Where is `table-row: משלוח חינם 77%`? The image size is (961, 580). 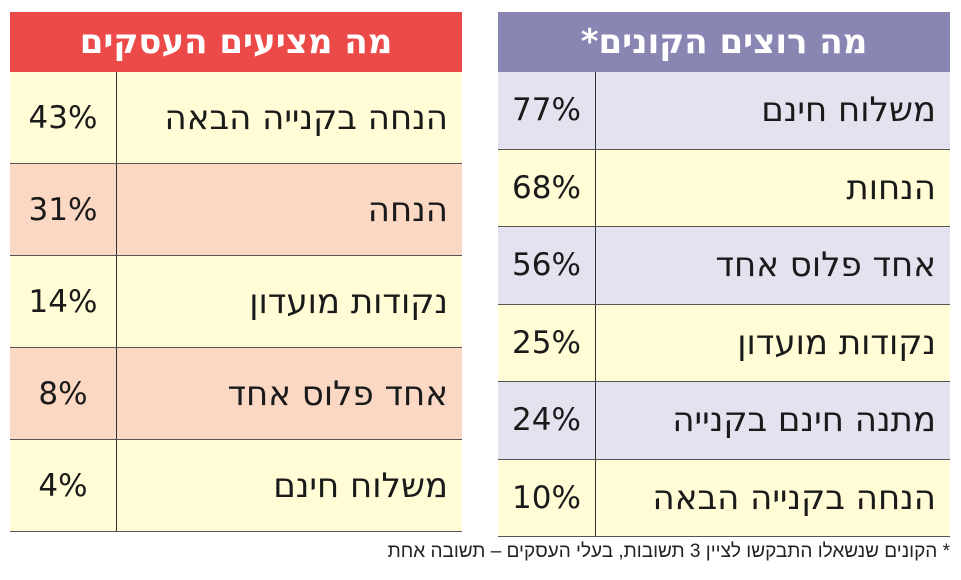 table-row: משלוח חינם 77% is located at coordinates (724, 111).